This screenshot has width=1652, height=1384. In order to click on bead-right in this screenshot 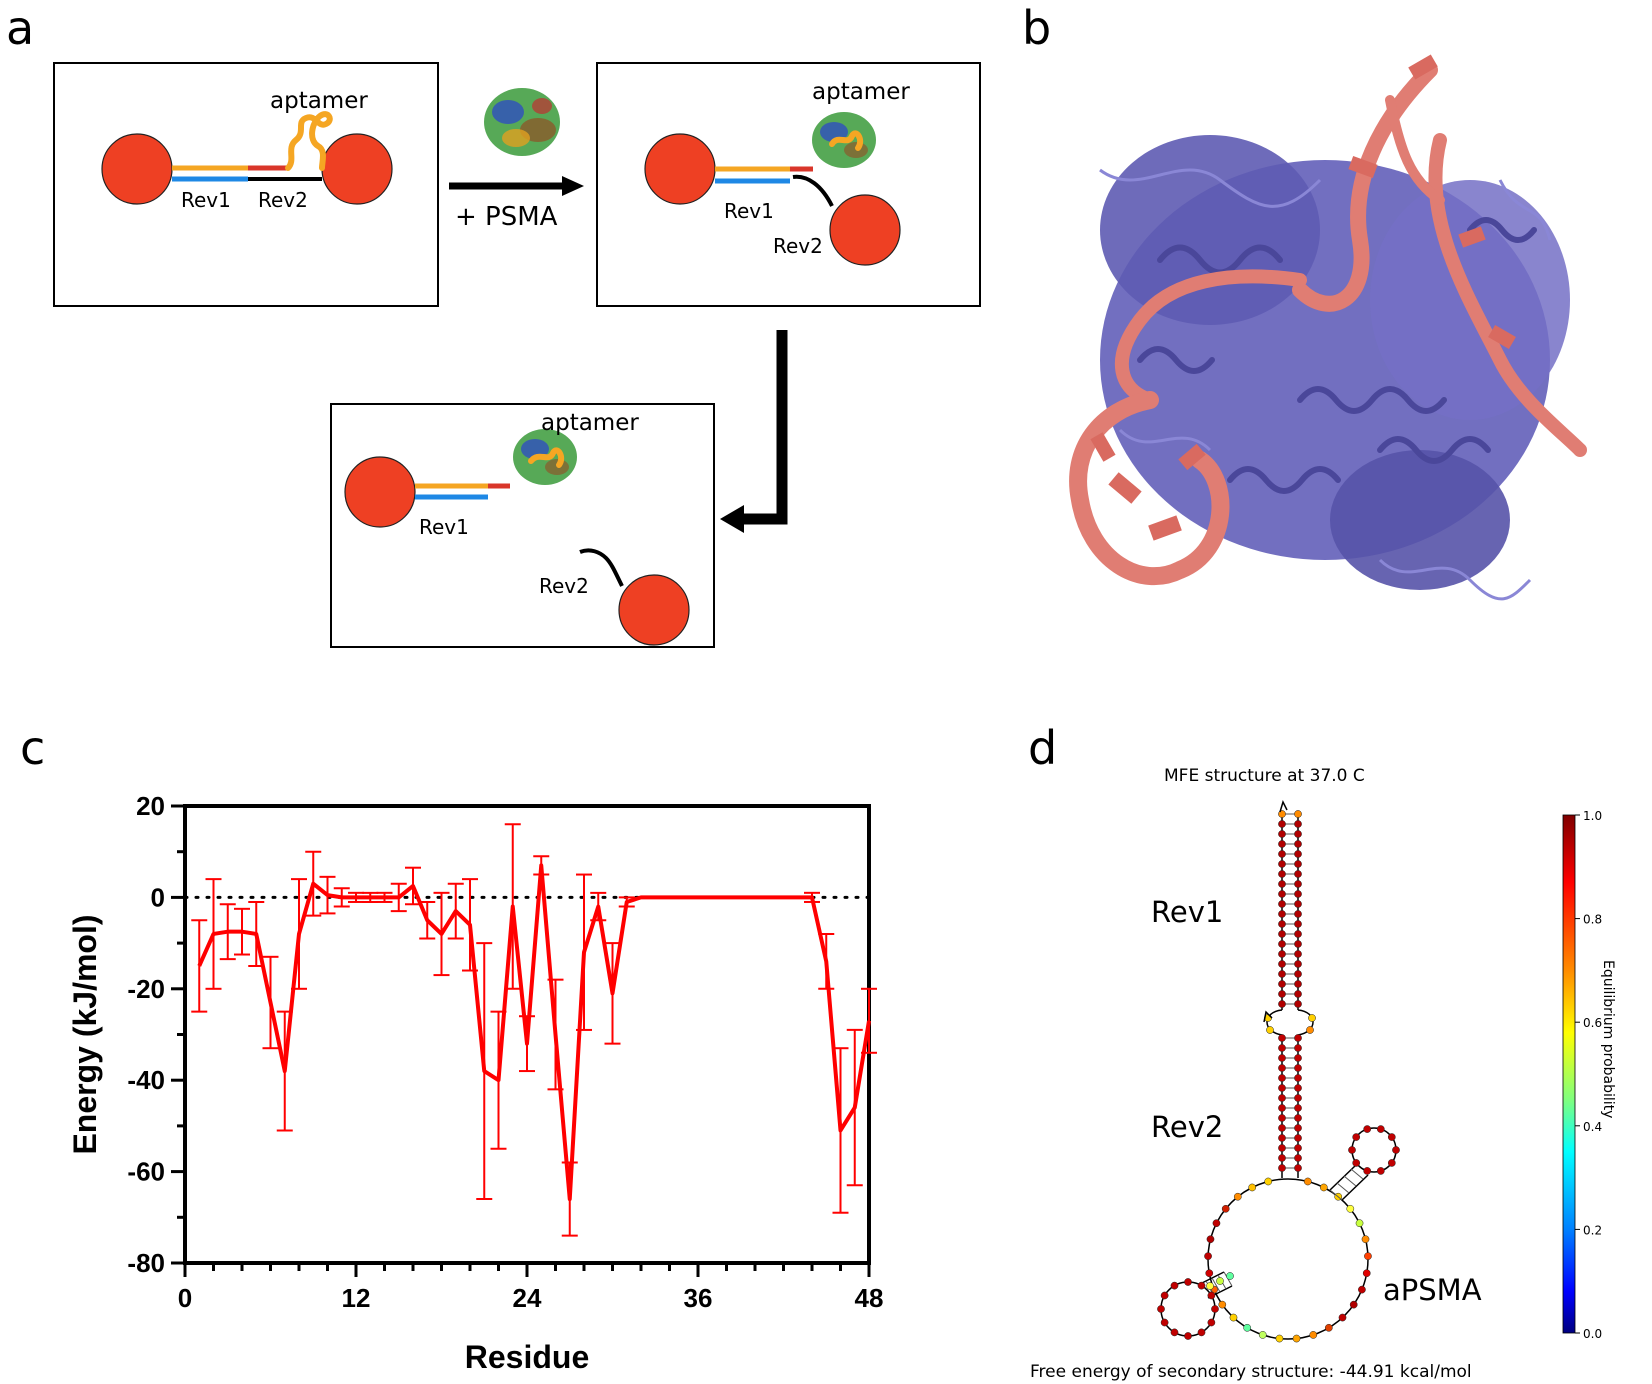, I will do `click(357, 169)`.